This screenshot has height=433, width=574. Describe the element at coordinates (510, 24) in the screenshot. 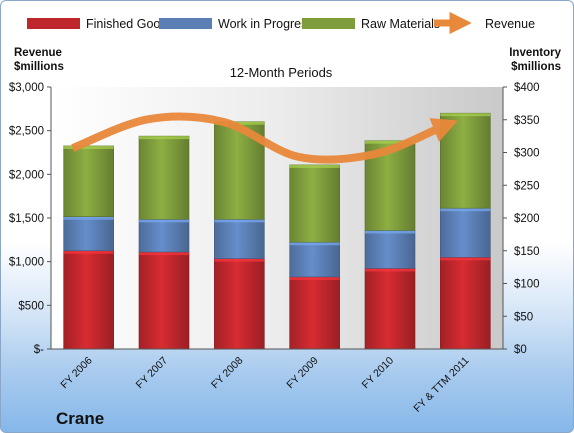

I see `legend-label-revenue: Revenue` at that location.